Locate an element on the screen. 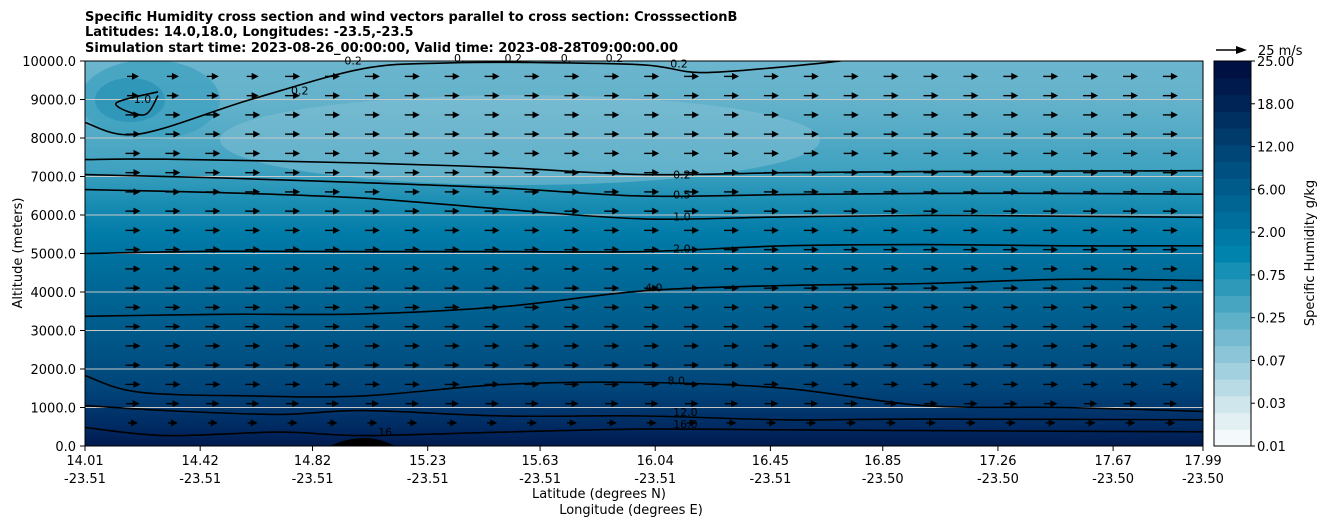  y-tick-label: 3000.0 is located at coordinates (54, 332).